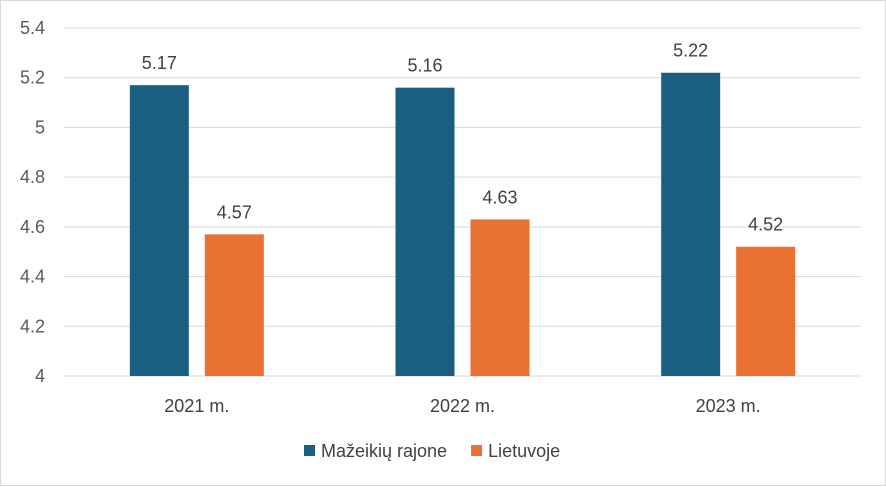 The height and width of the screenshot is (487, 886). I want to click on data-label: 5.16, so click(424, 66).